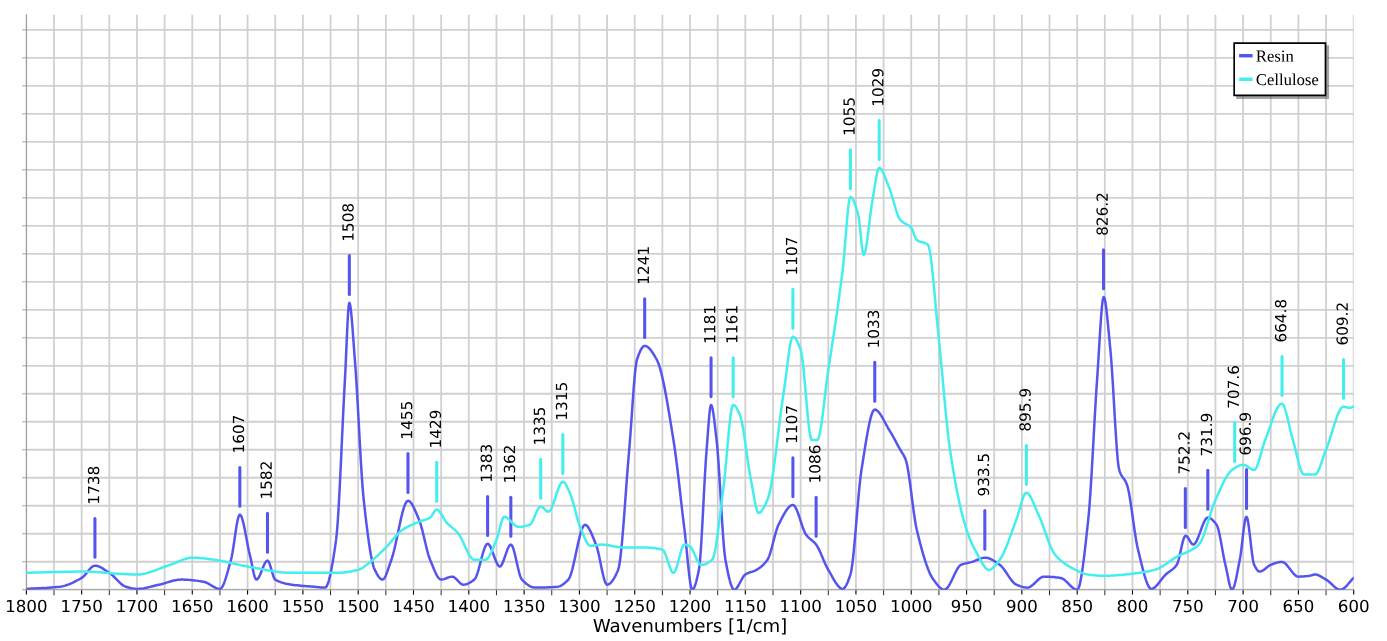 The width and height of the screenshot is (1387, 641). Describe the element at coordinates (407, 420) in the screenshot. I see `annotation: 1455` at that location.